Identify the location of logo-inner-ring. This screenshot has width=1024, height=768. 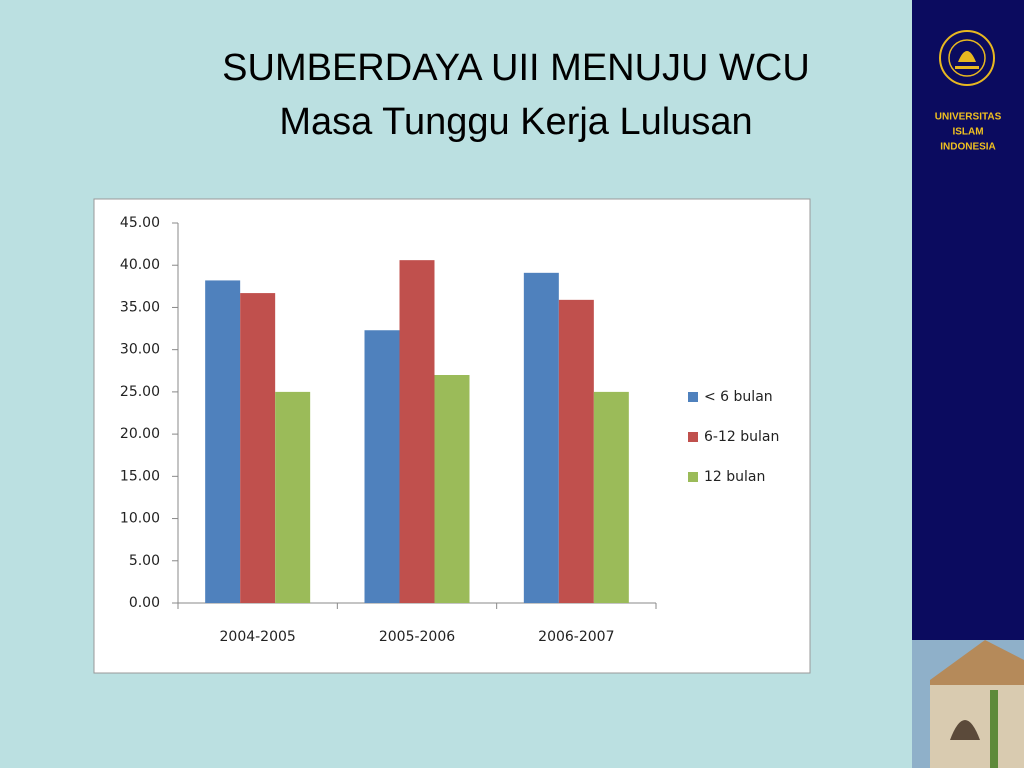
(967, 58).